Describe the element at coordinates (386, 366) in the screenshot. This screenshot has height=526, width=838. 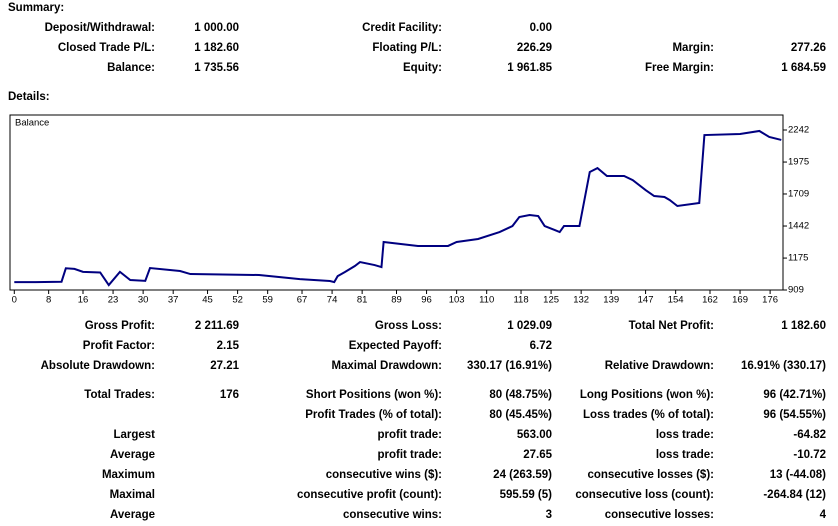
I see `cell-label: Maximal Drawdown:` at that location.